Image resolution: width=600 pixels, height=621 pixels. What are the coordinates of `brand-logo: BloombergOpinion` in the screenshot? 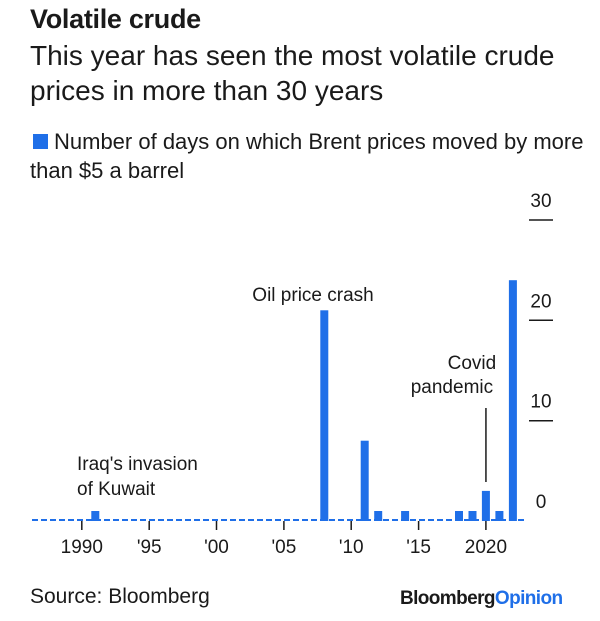 It's located at (481, 599).